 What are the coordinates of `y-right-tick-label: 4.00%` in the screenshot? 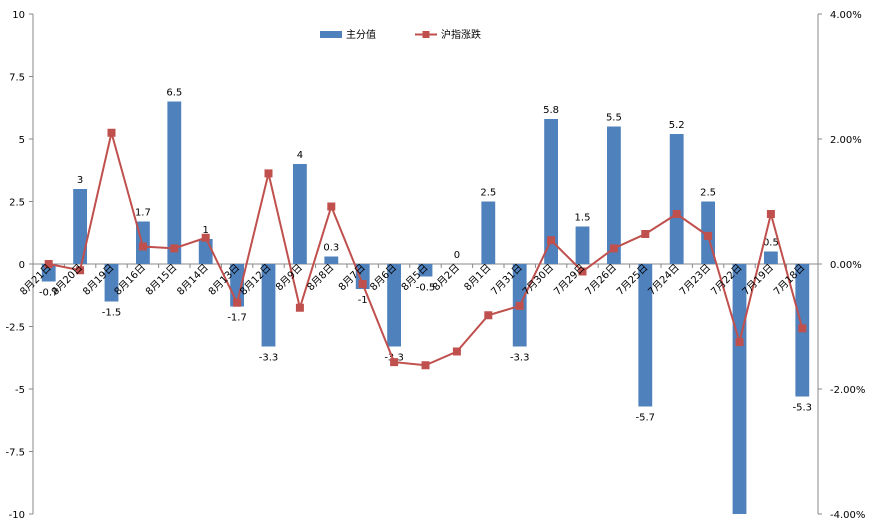 It's located at (846, 15).